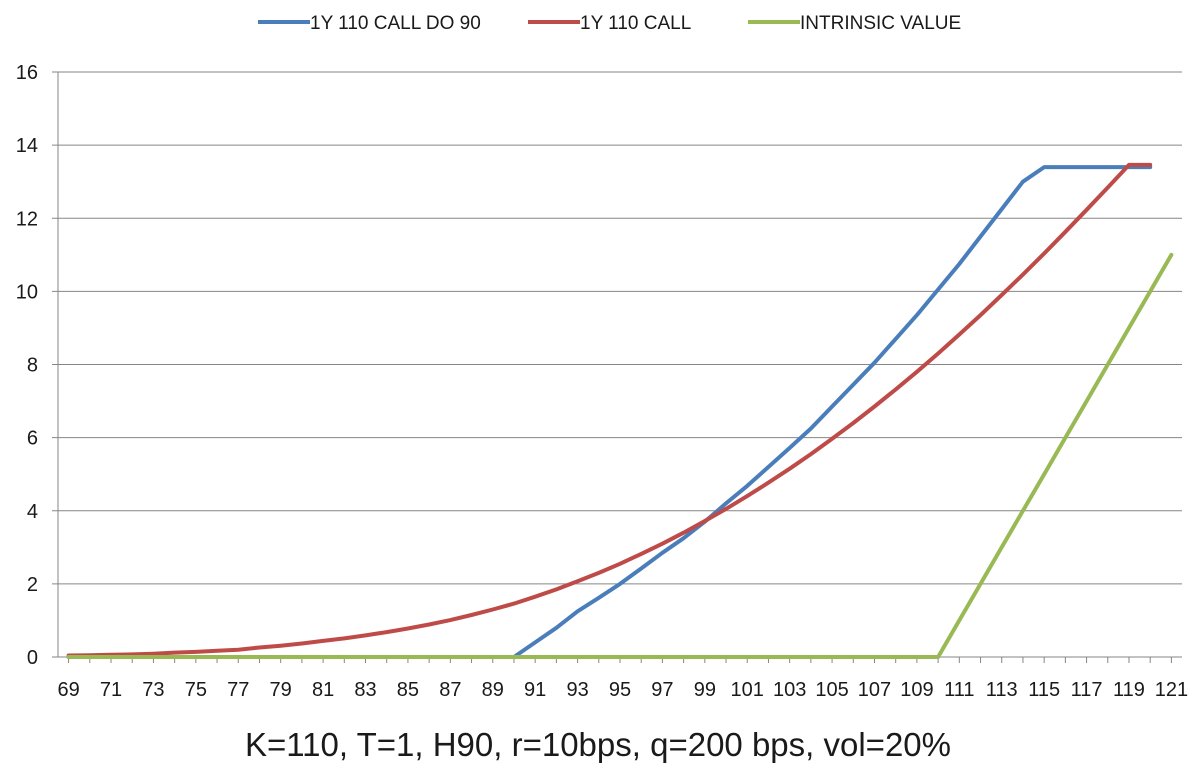 The image size is (1204, 774). I want to click on y-tick-label: 12, so click(27, 219).